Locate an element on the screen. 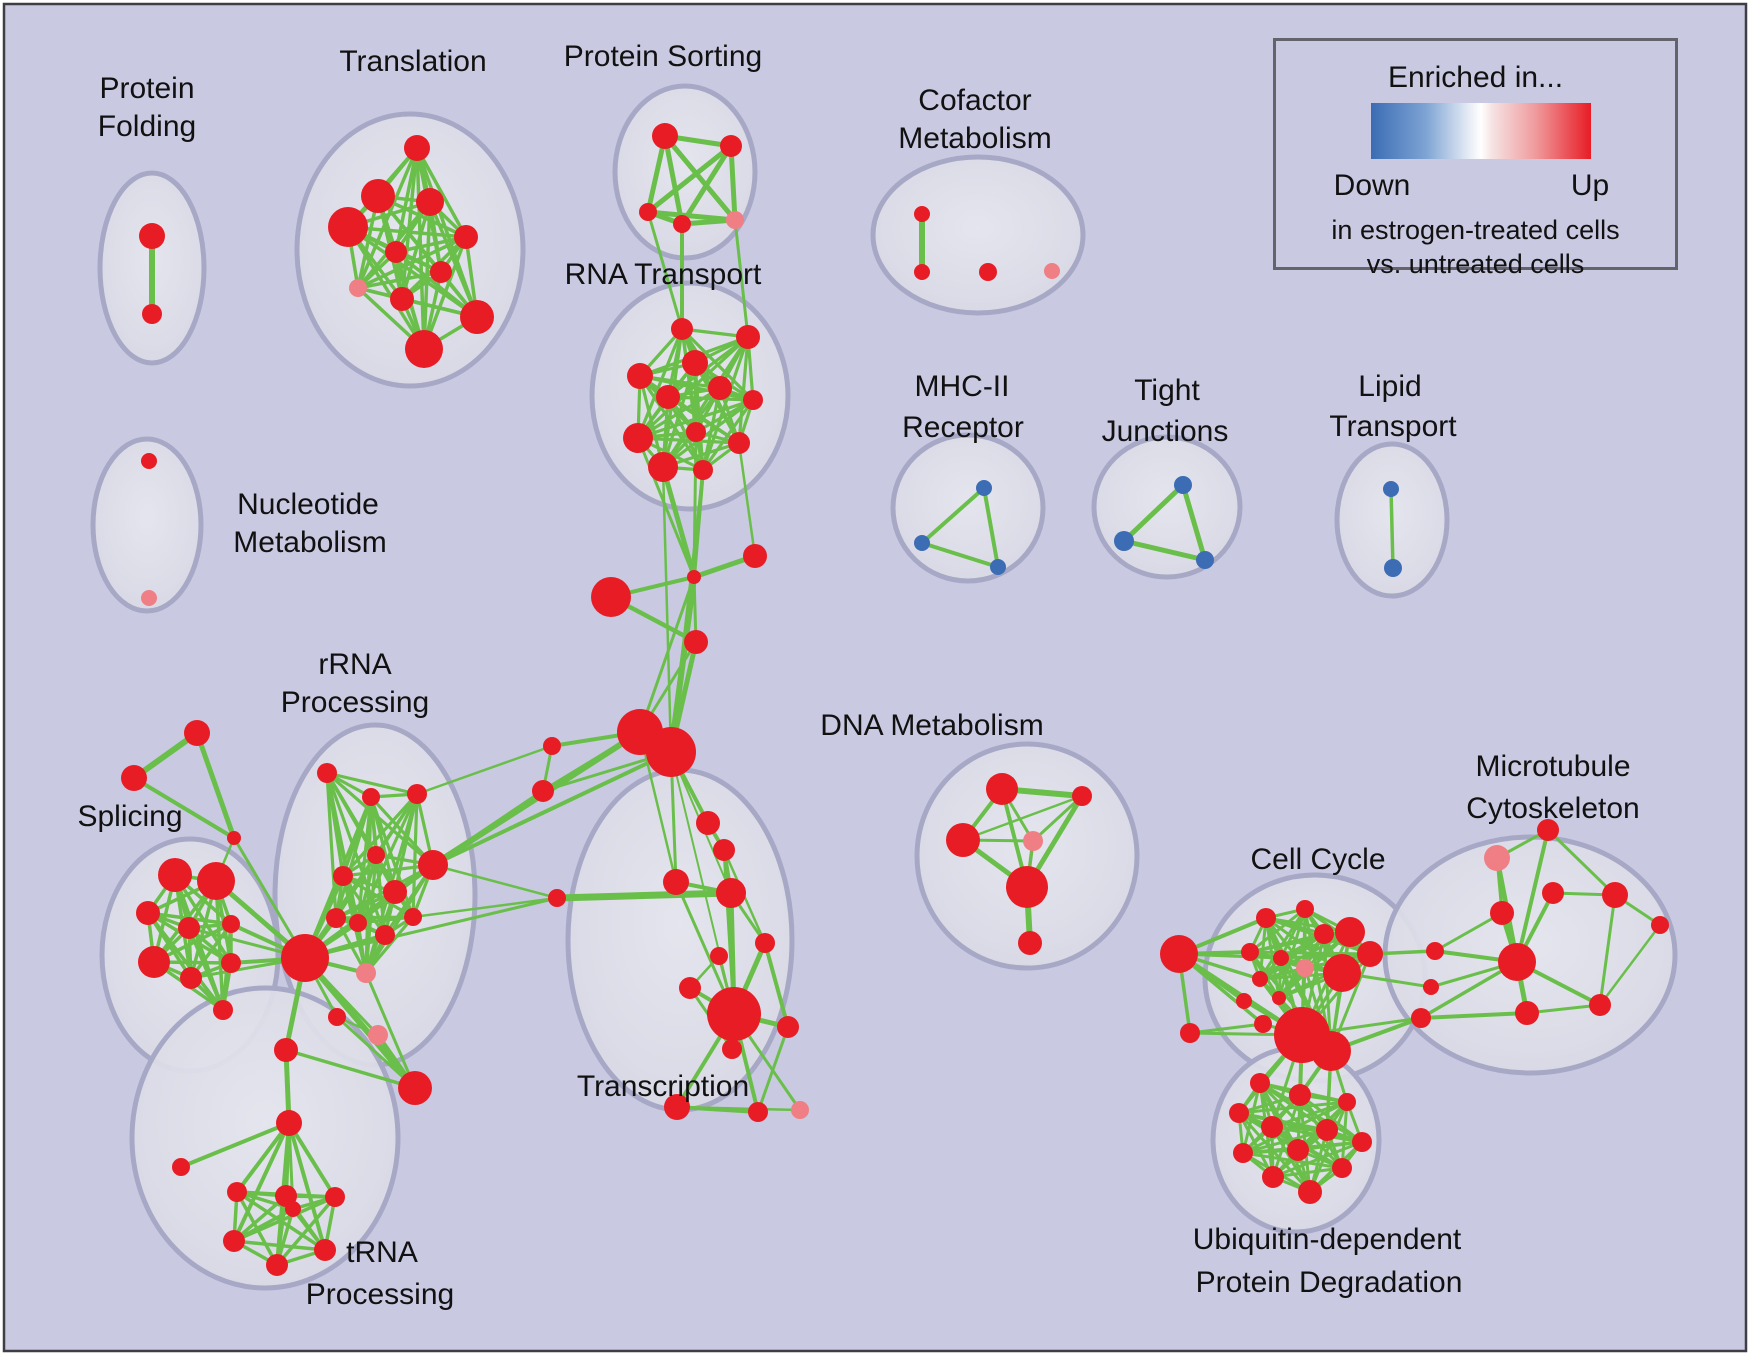 This screenshot has width=1750, height=1360. node-N8 is located at coordinates (277, 1265).